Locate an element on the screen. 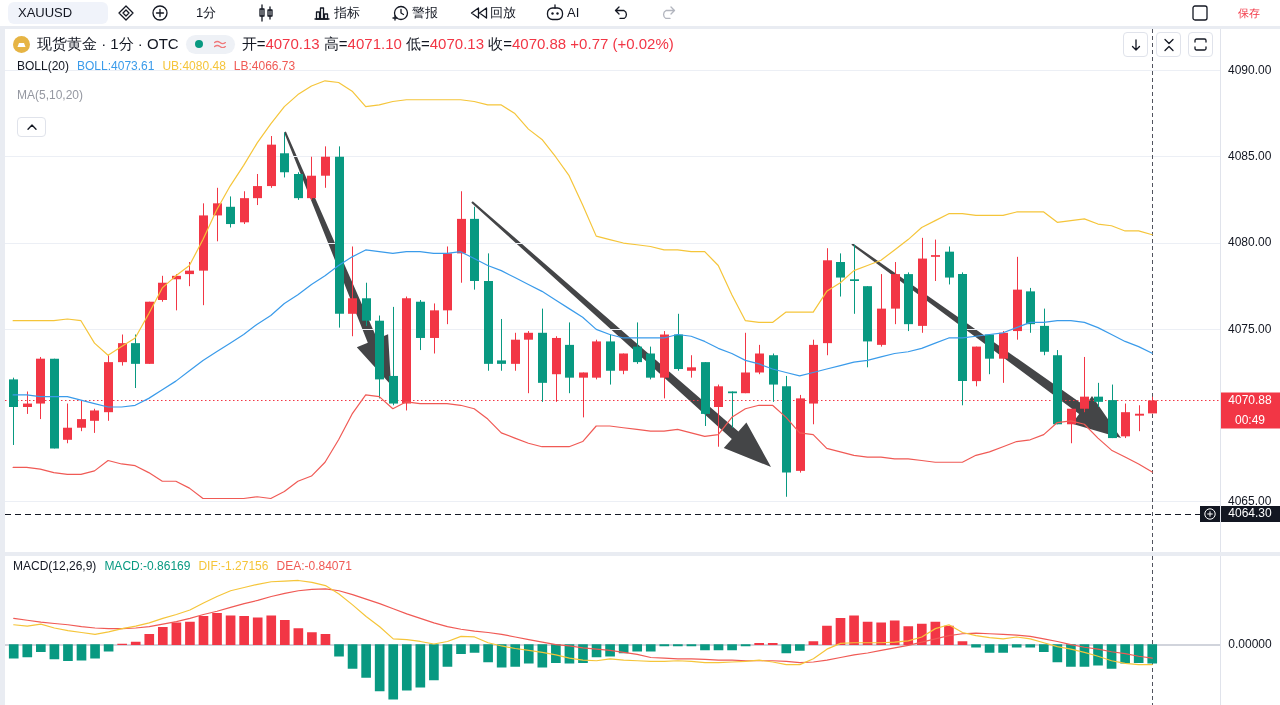  series-label: DEA:-0.84071 is located at coordinates (314, 566).